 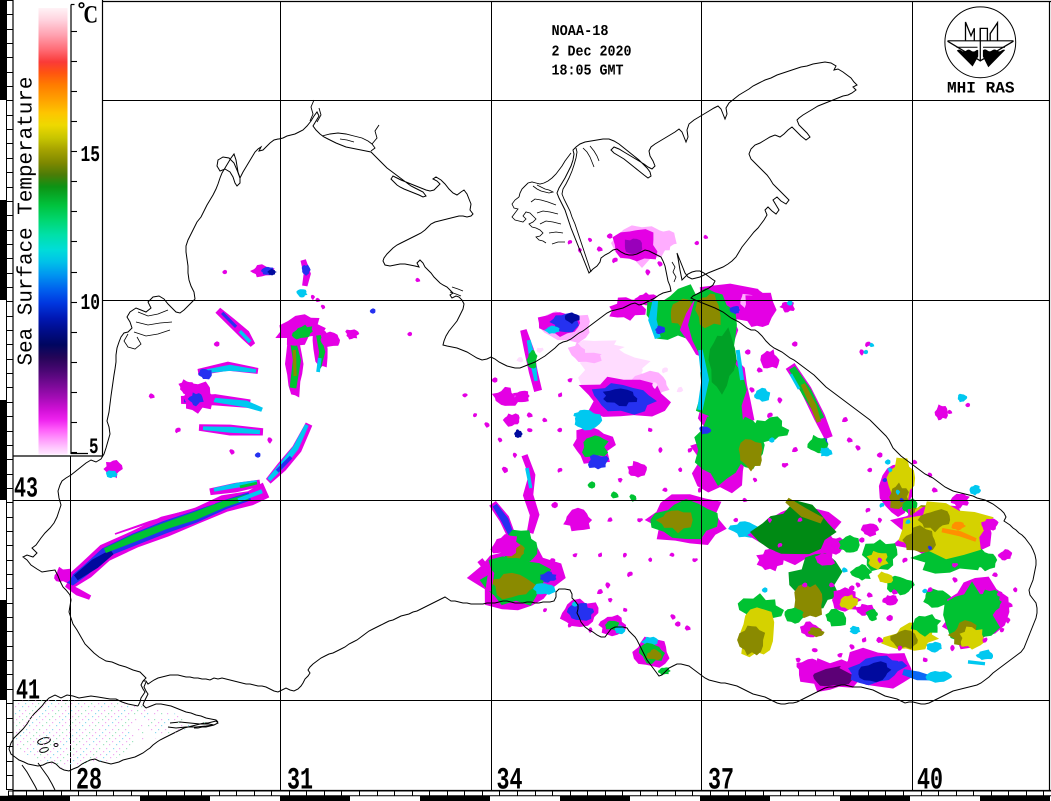 I want to click on svg-text: 10, so click(x=91, y=303).